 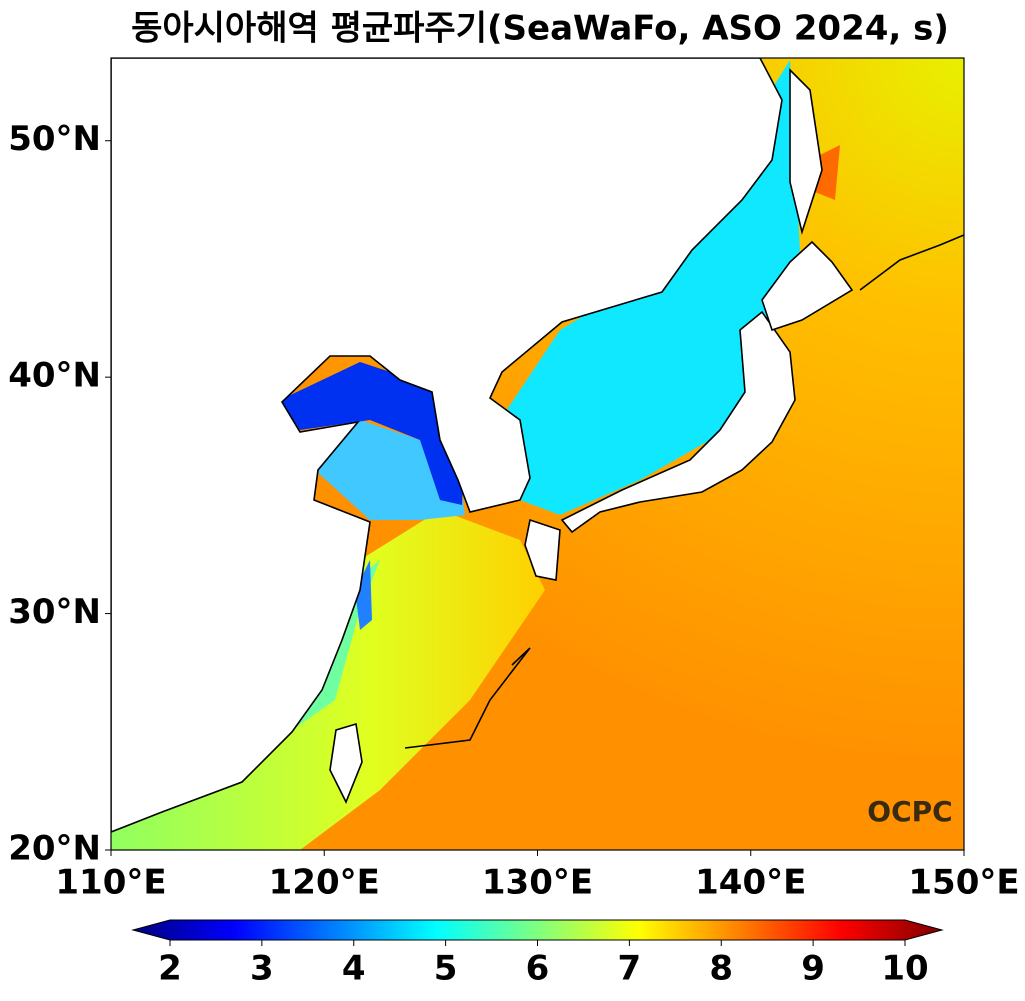 What do you see at coordinates (54, 139) in the screenshot?
I see `y-tick-label: 50°N` at bounding box center [54, 139].